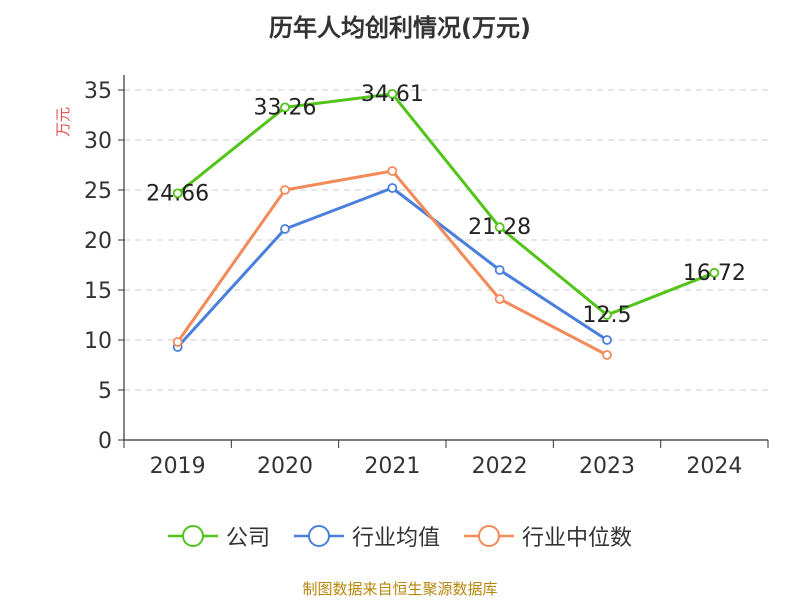  Describe the element at coordinates (714, 466) in the screenshot. I see `x-tick-label: 2024` at that location.